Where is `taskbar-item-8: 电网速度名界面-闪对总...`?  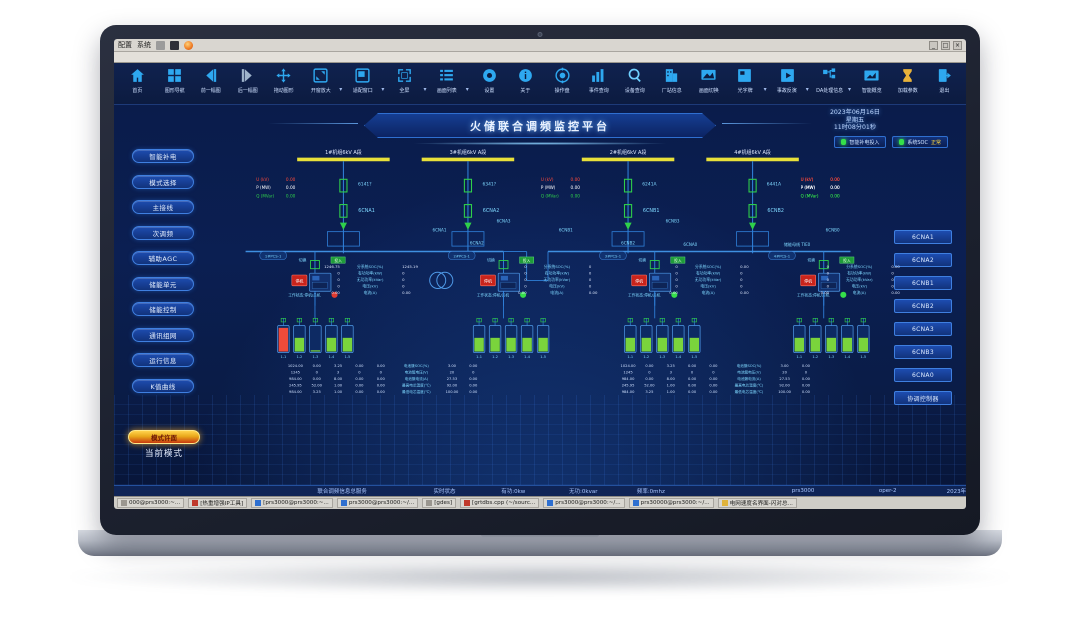 taskbar-item-8: 电网速度名界面-闪对总... is located at coordinates (757, 503).